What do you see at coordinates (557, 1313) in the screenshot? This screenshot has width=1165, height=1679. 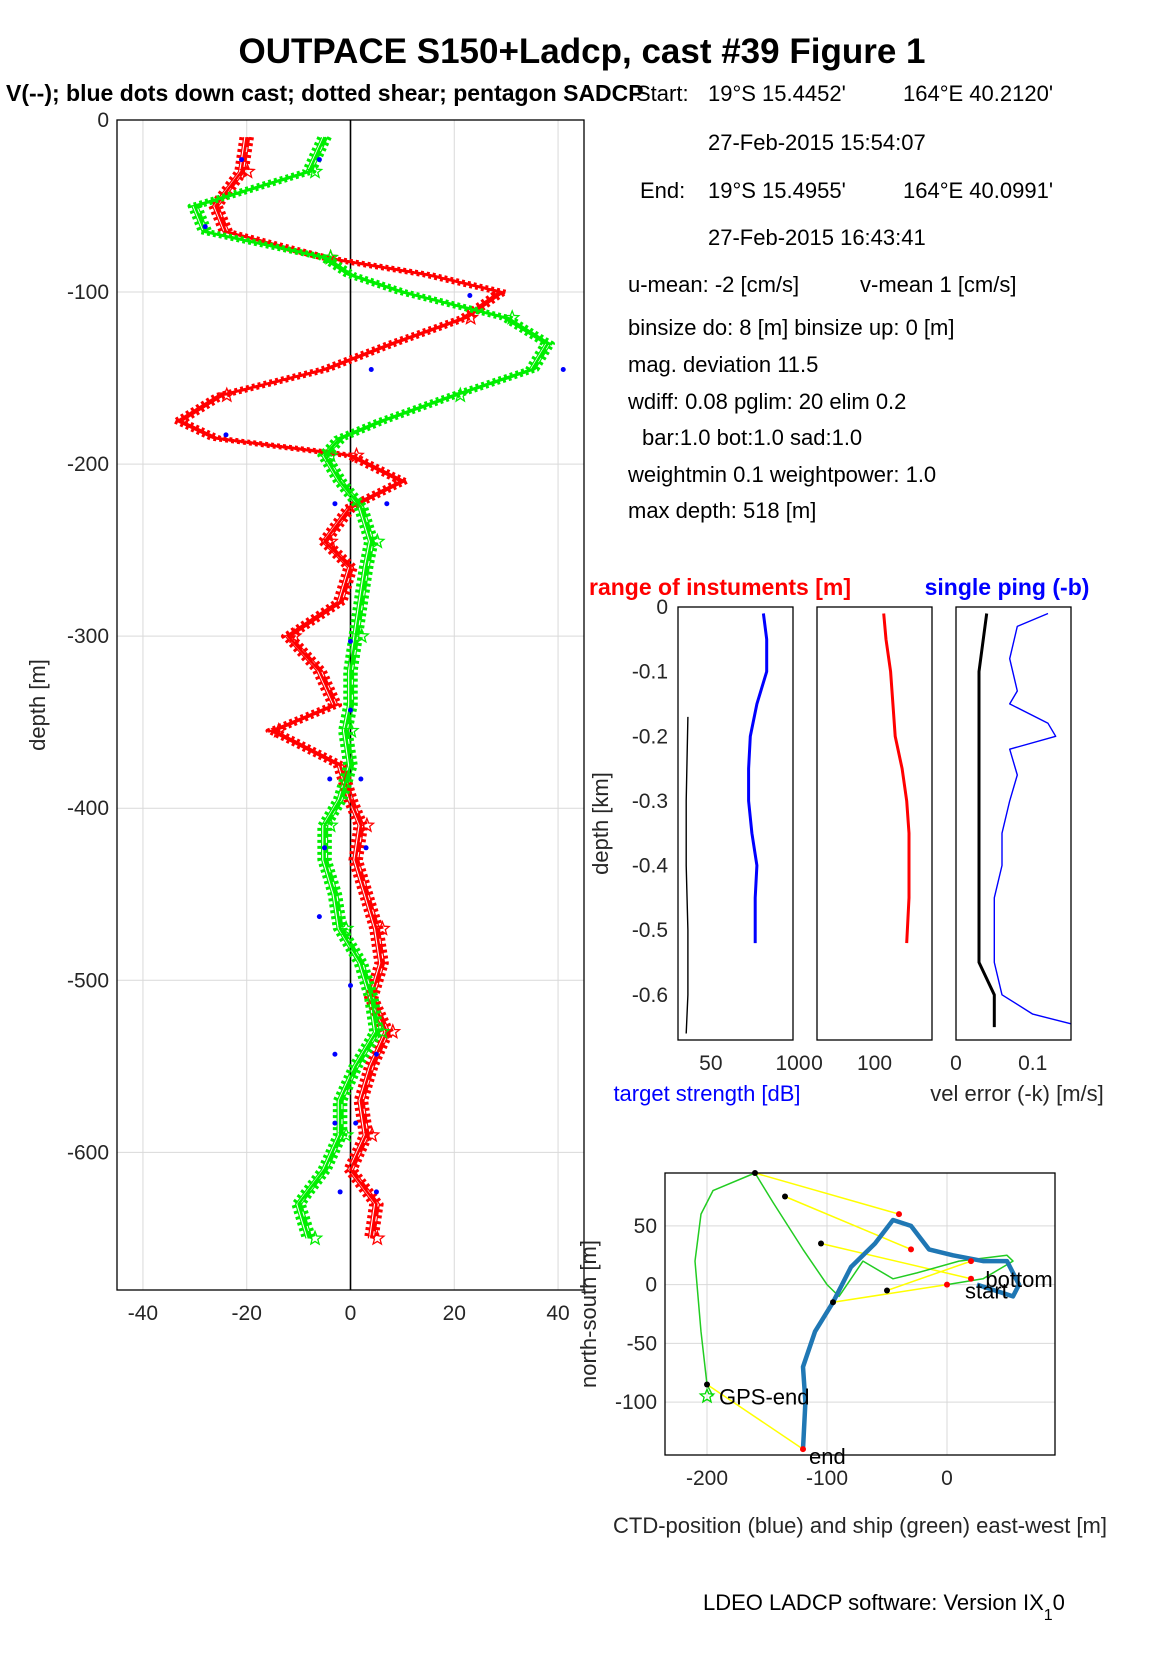 I see `x-tick-label: 40` at bounding box center [557, 1313].